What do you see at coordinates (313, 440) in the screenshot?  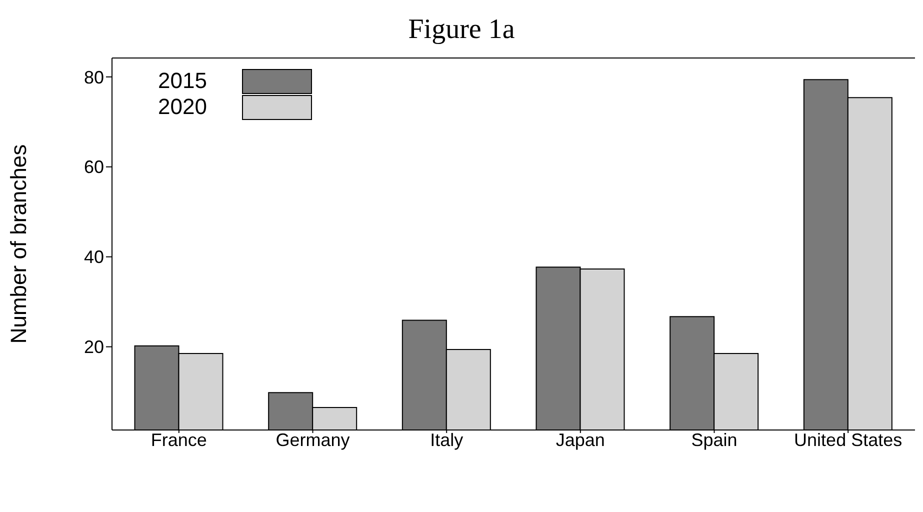 I see `x-tick-label: Germany` at bounding box center [313, 440].